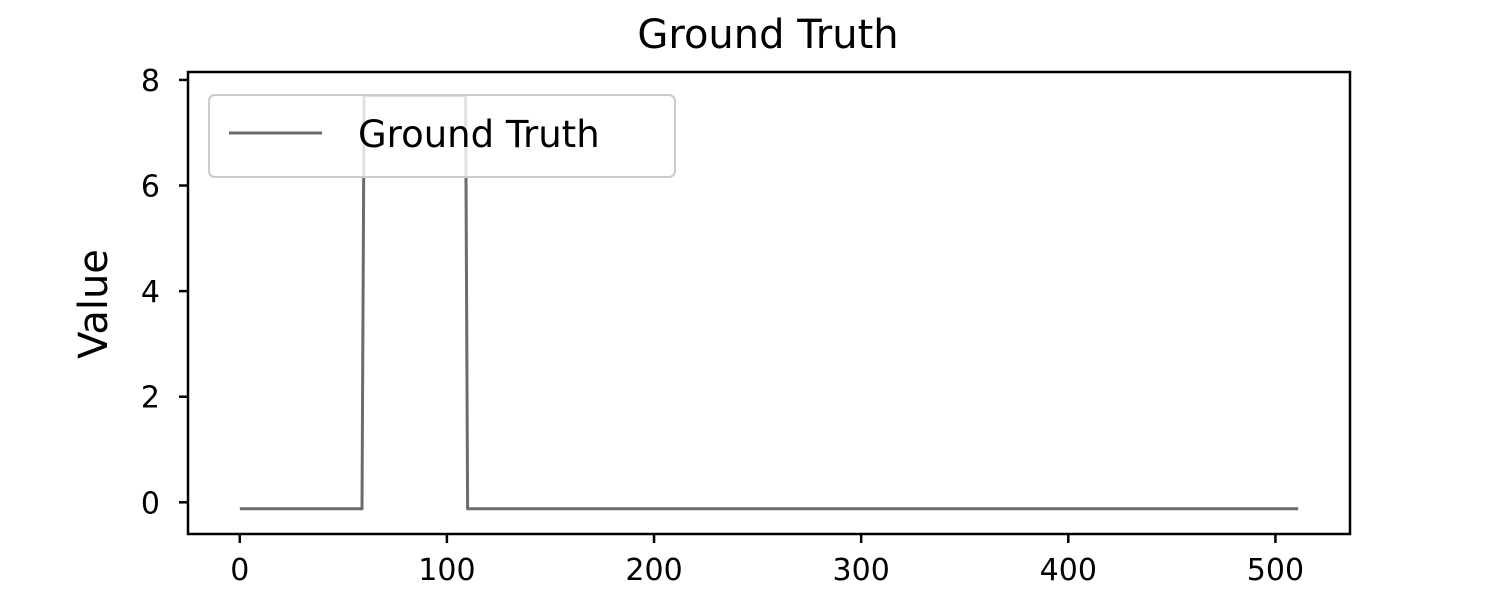 Image resolution: width=1500 pixels, height=600 pixels. Describe the element at coordinates (94, 304) in the screenshot. I see `y-axis-label: Value` at that location.